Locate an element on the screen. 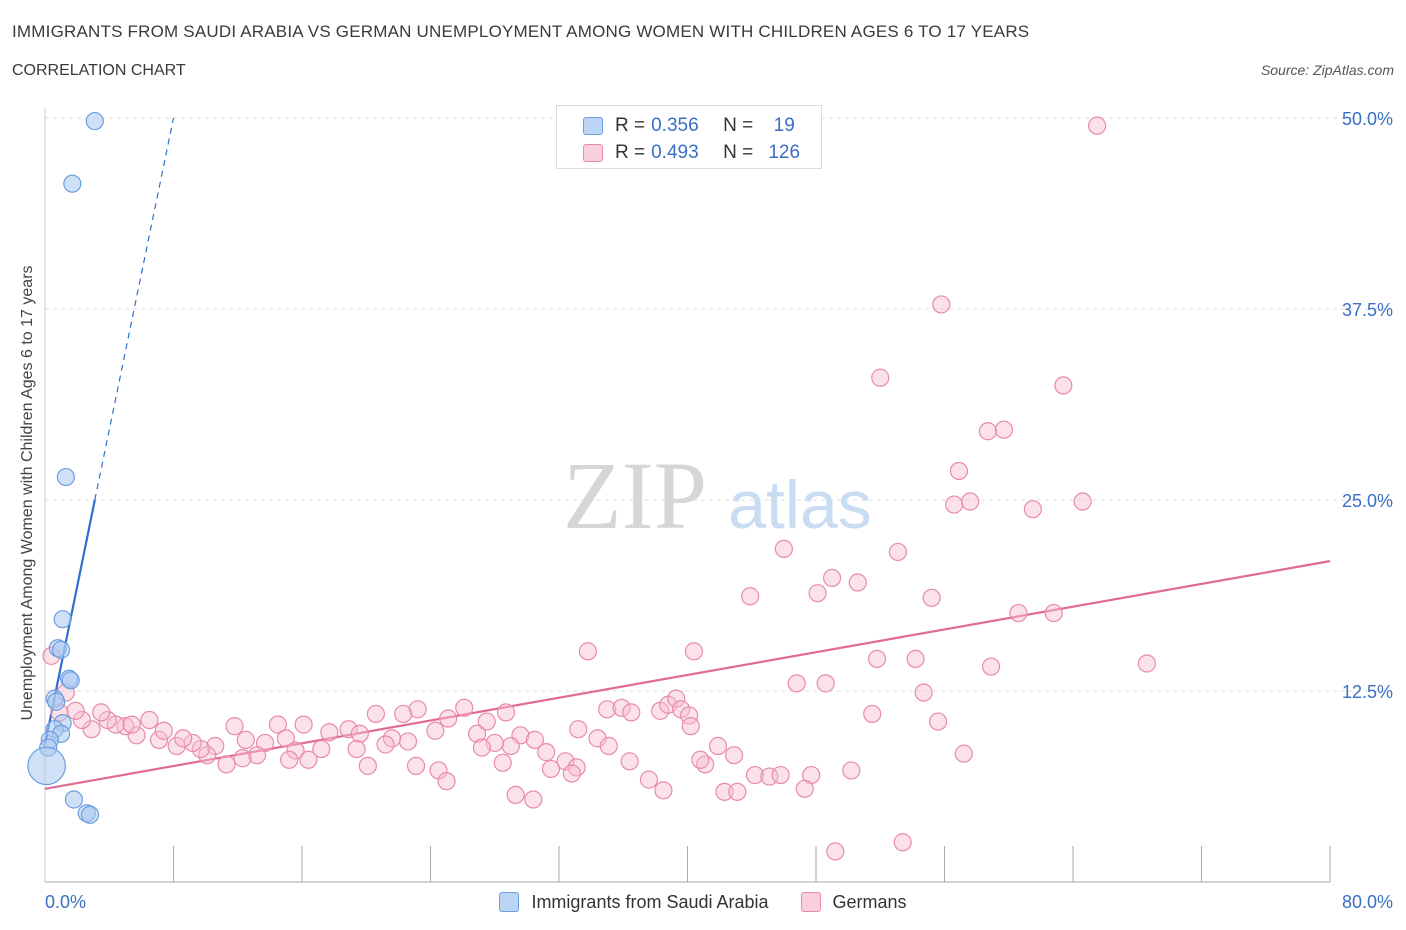  watermark: ZIP atlas is located at coordinates (717, 495).